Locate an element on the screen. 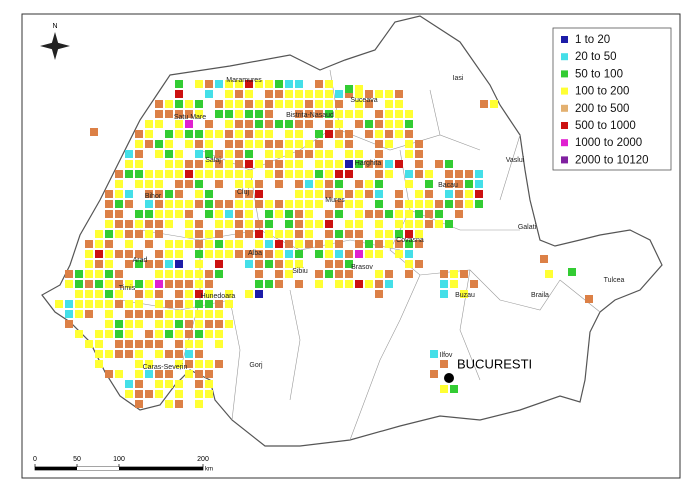 The width and height of the screenshot is (700, 495). legend-swatch is located at coordinates (564, 143).